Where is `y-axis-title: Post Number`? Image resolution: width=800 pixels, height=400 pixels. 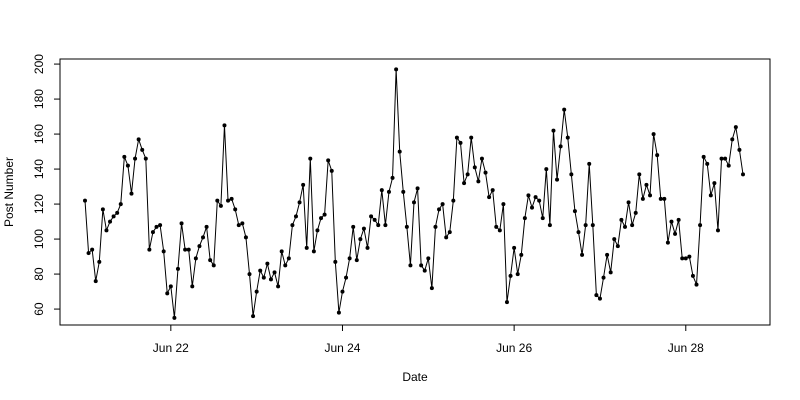
y-axis-title: Post Number is located at coordinates (9, 192).